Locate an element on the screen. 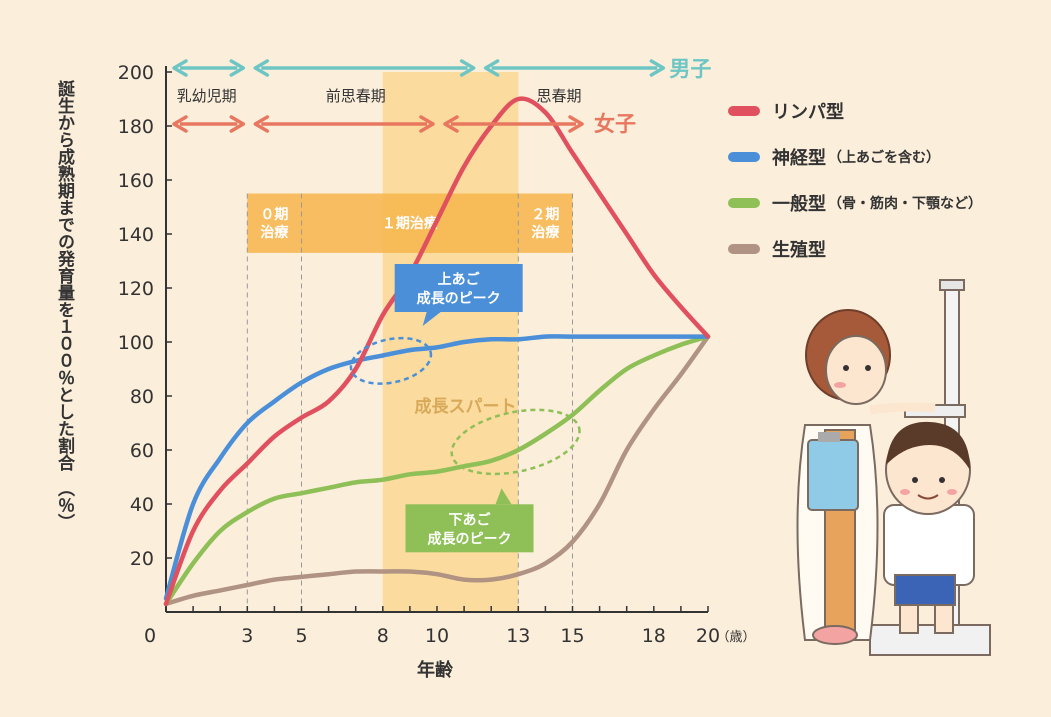 Image resolution: width=1051 pixels, height=717 pixels. y-tick-label: 80 is located at coordinates (142, 397).